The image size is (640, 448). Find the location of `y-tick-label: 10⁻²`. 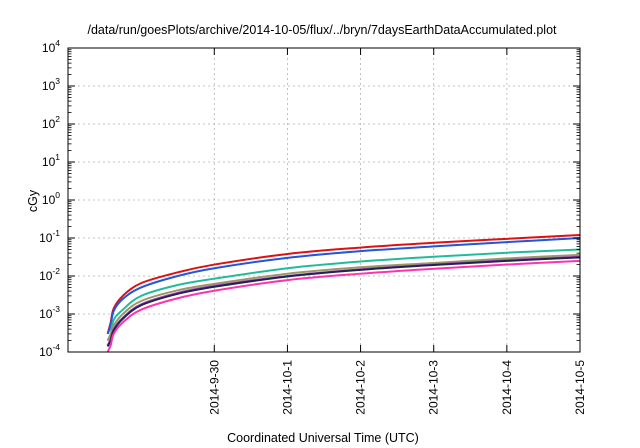

y-tick-label: 10⁻² is located at coordinates (49, 274).